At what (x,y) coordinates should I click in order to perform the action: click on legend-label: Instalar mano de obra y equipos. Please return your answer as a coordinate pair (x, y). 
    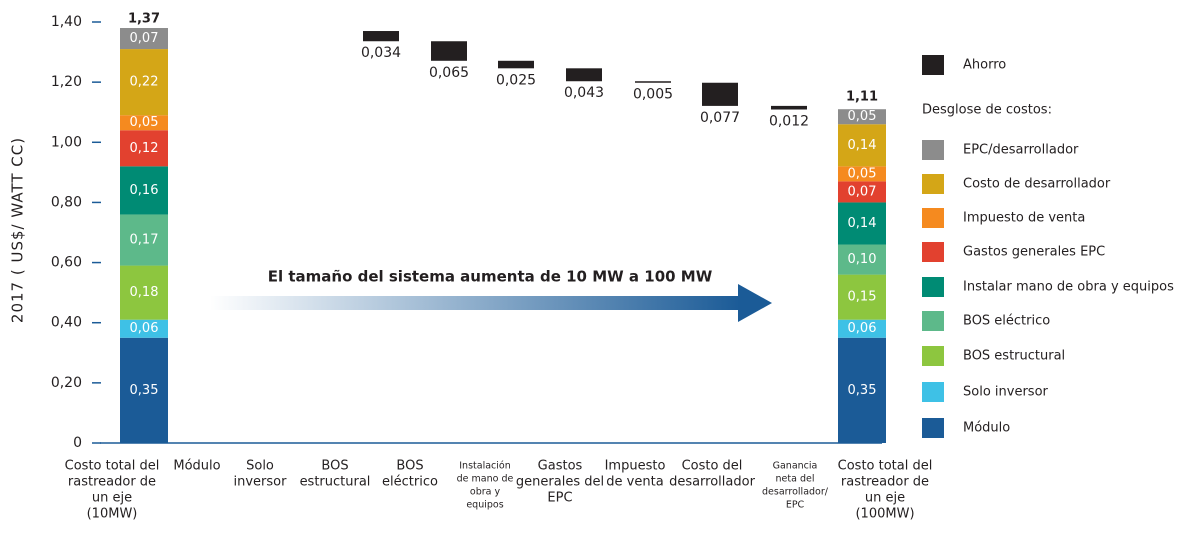
    Looking at the image, I should click on (1068, 287).